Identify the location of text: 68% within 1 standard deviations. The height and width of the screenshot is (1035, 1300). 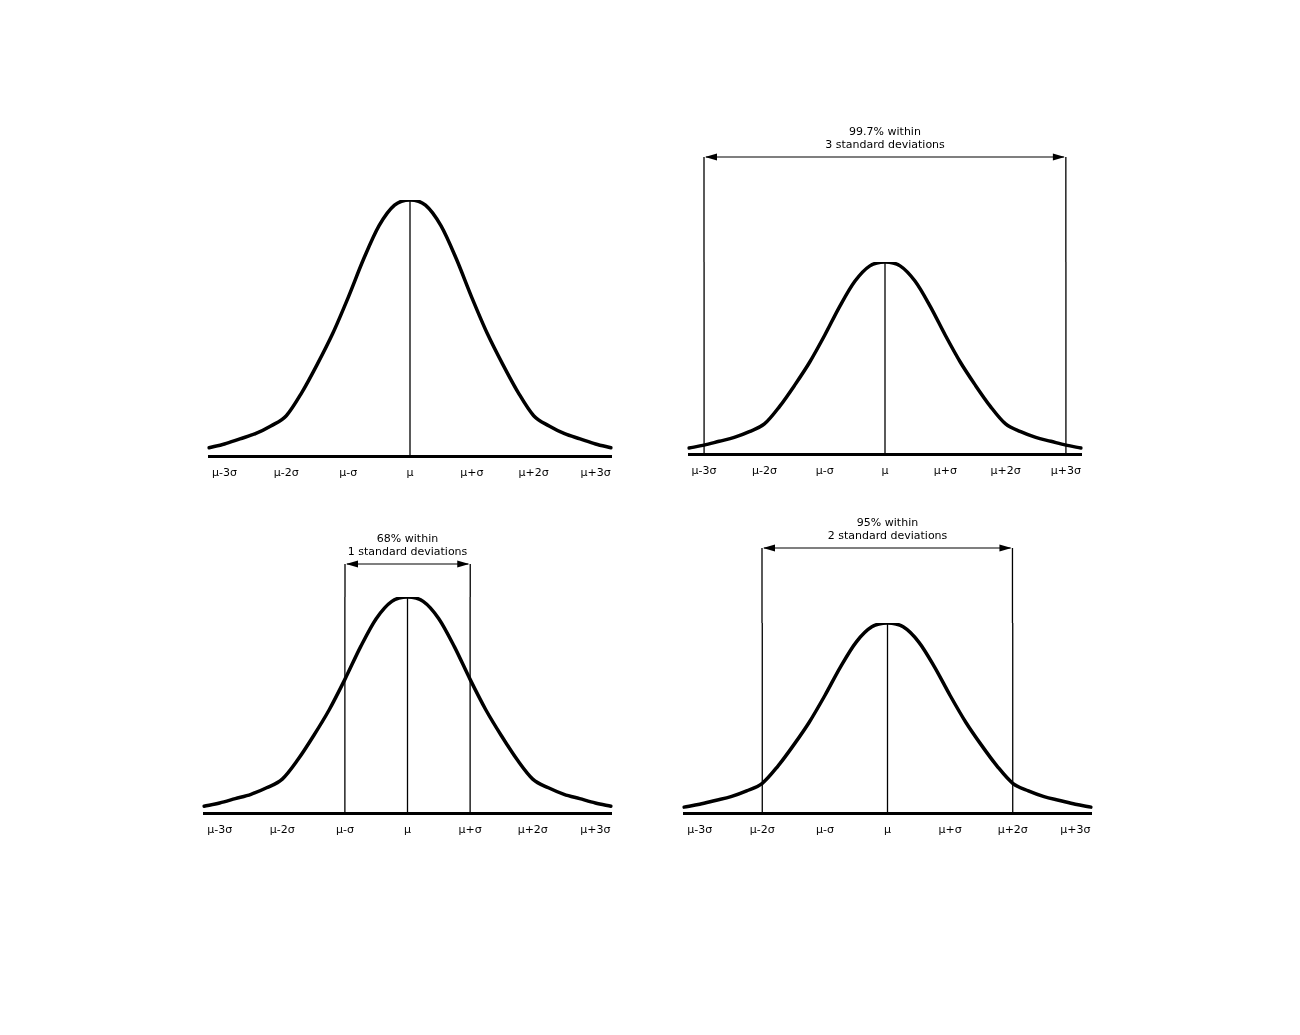
(407, 545).